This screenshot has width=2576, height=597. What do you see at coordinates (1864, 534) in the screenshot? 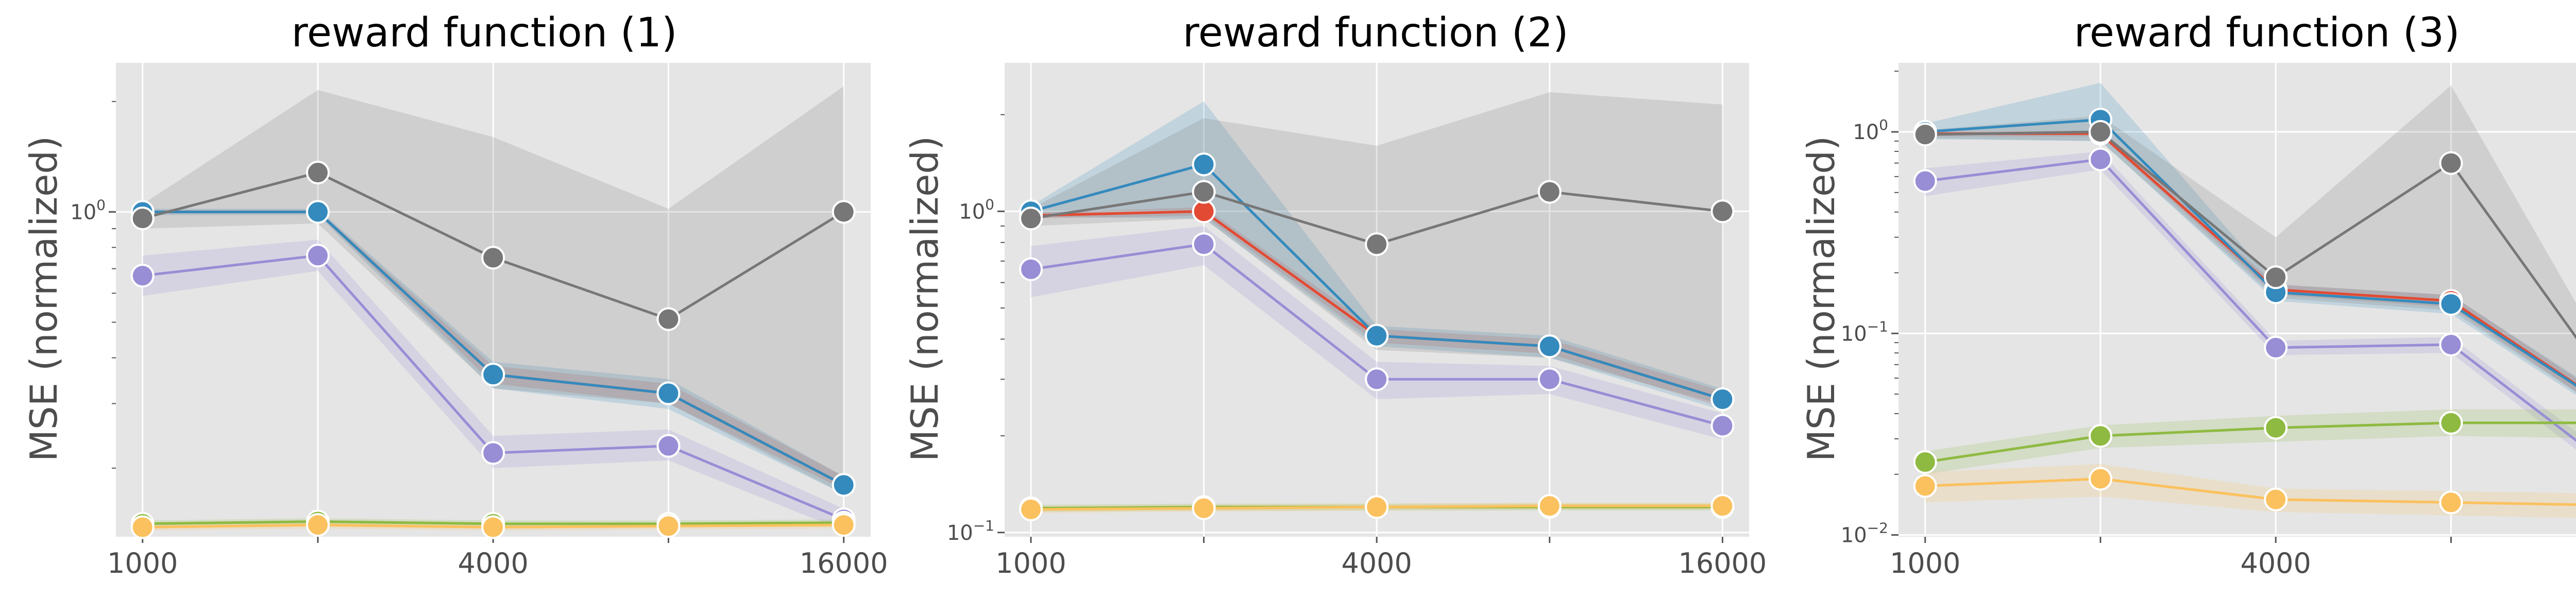
I see `y-tick-label: 10⁻²` at bounding box center [1864, 534].